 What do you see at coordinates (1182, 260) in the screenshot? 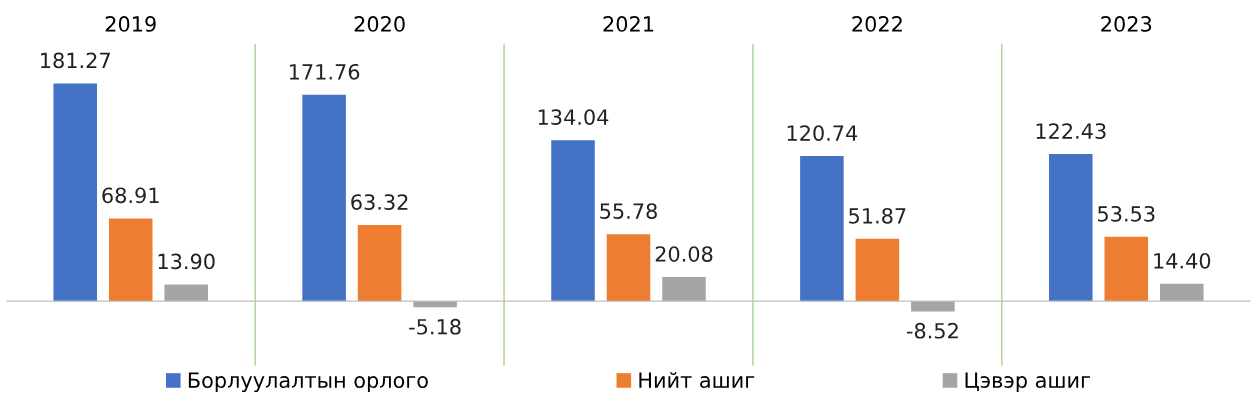
I see `data-label: 14.40` at bounding box center [1182, 260].